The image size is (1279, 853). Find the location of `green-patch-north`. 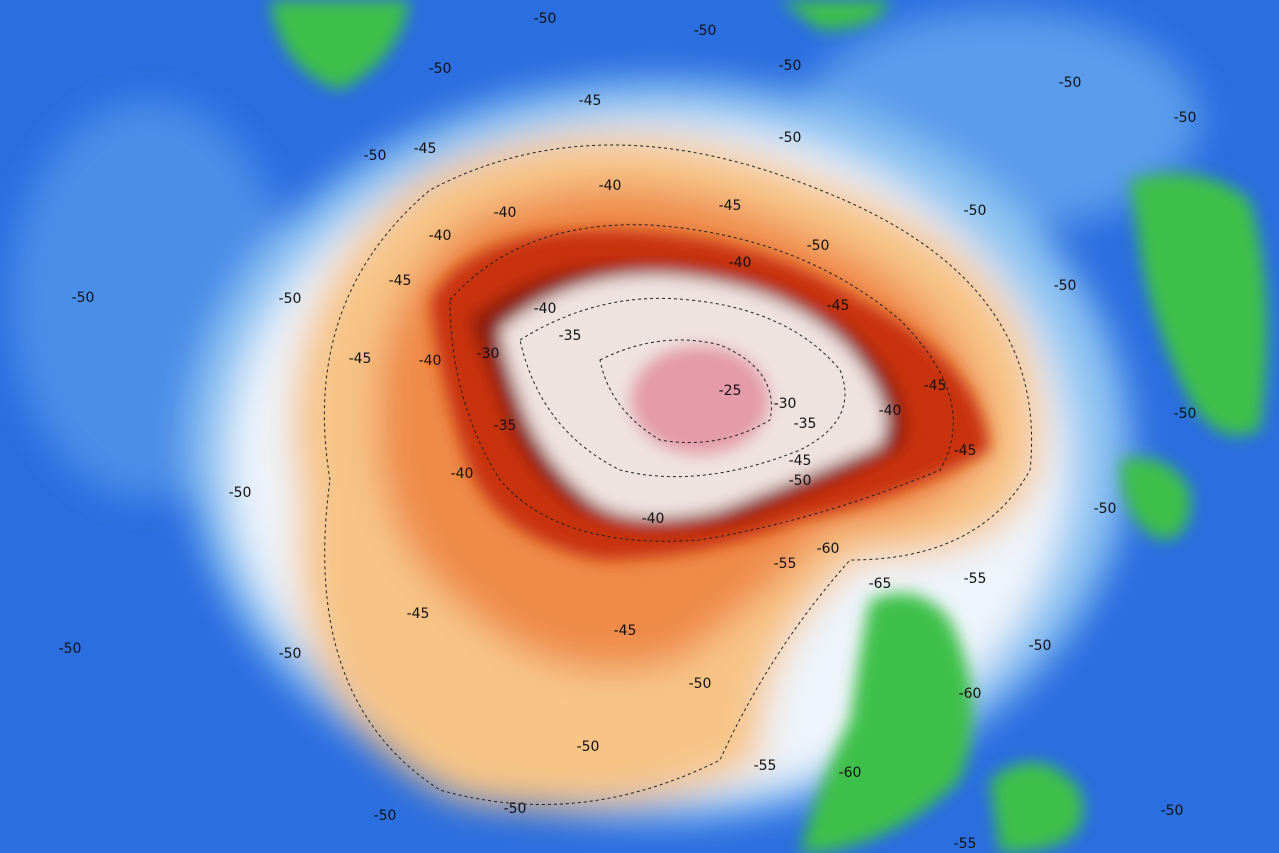

green-patch-north is located at coordinates (340, 45).